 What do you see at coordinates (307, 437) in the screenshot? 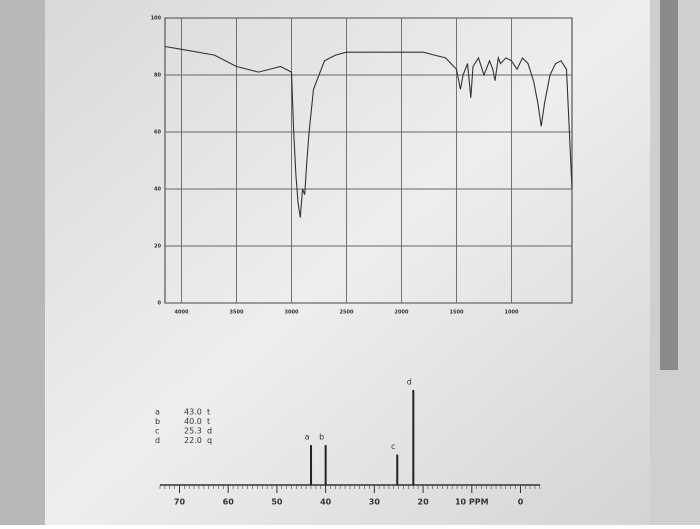
I see `peak-label: a` at bounding box center [307, 437].